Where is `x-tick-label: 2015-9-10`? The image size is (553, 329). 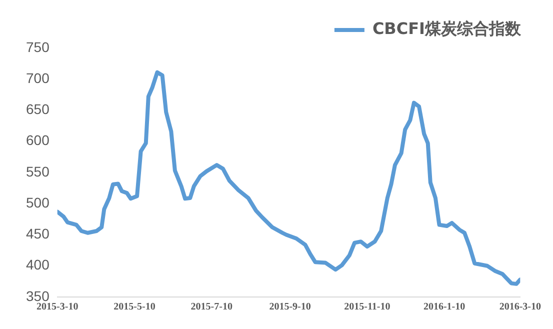
x-tick-label: 2015-9-10 is located at coordinates (290, 307).